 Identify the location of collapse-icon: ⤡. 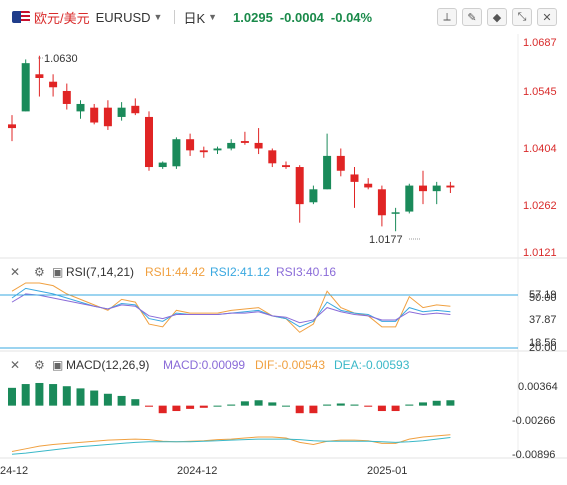
(522, 17).